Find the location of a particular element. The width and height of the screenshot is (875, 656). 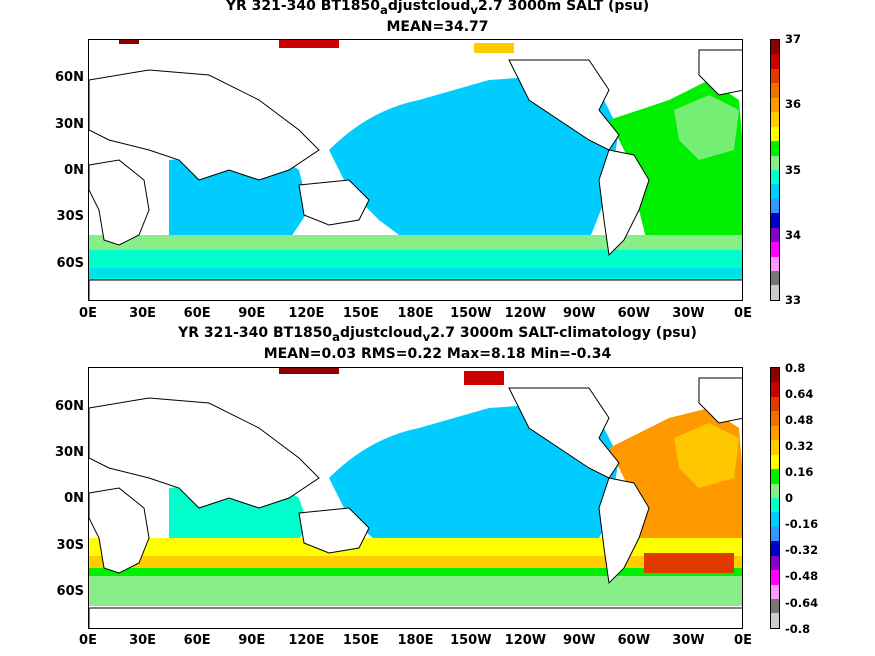

top-lon-label: 120W is located at coordinates (525, 313).